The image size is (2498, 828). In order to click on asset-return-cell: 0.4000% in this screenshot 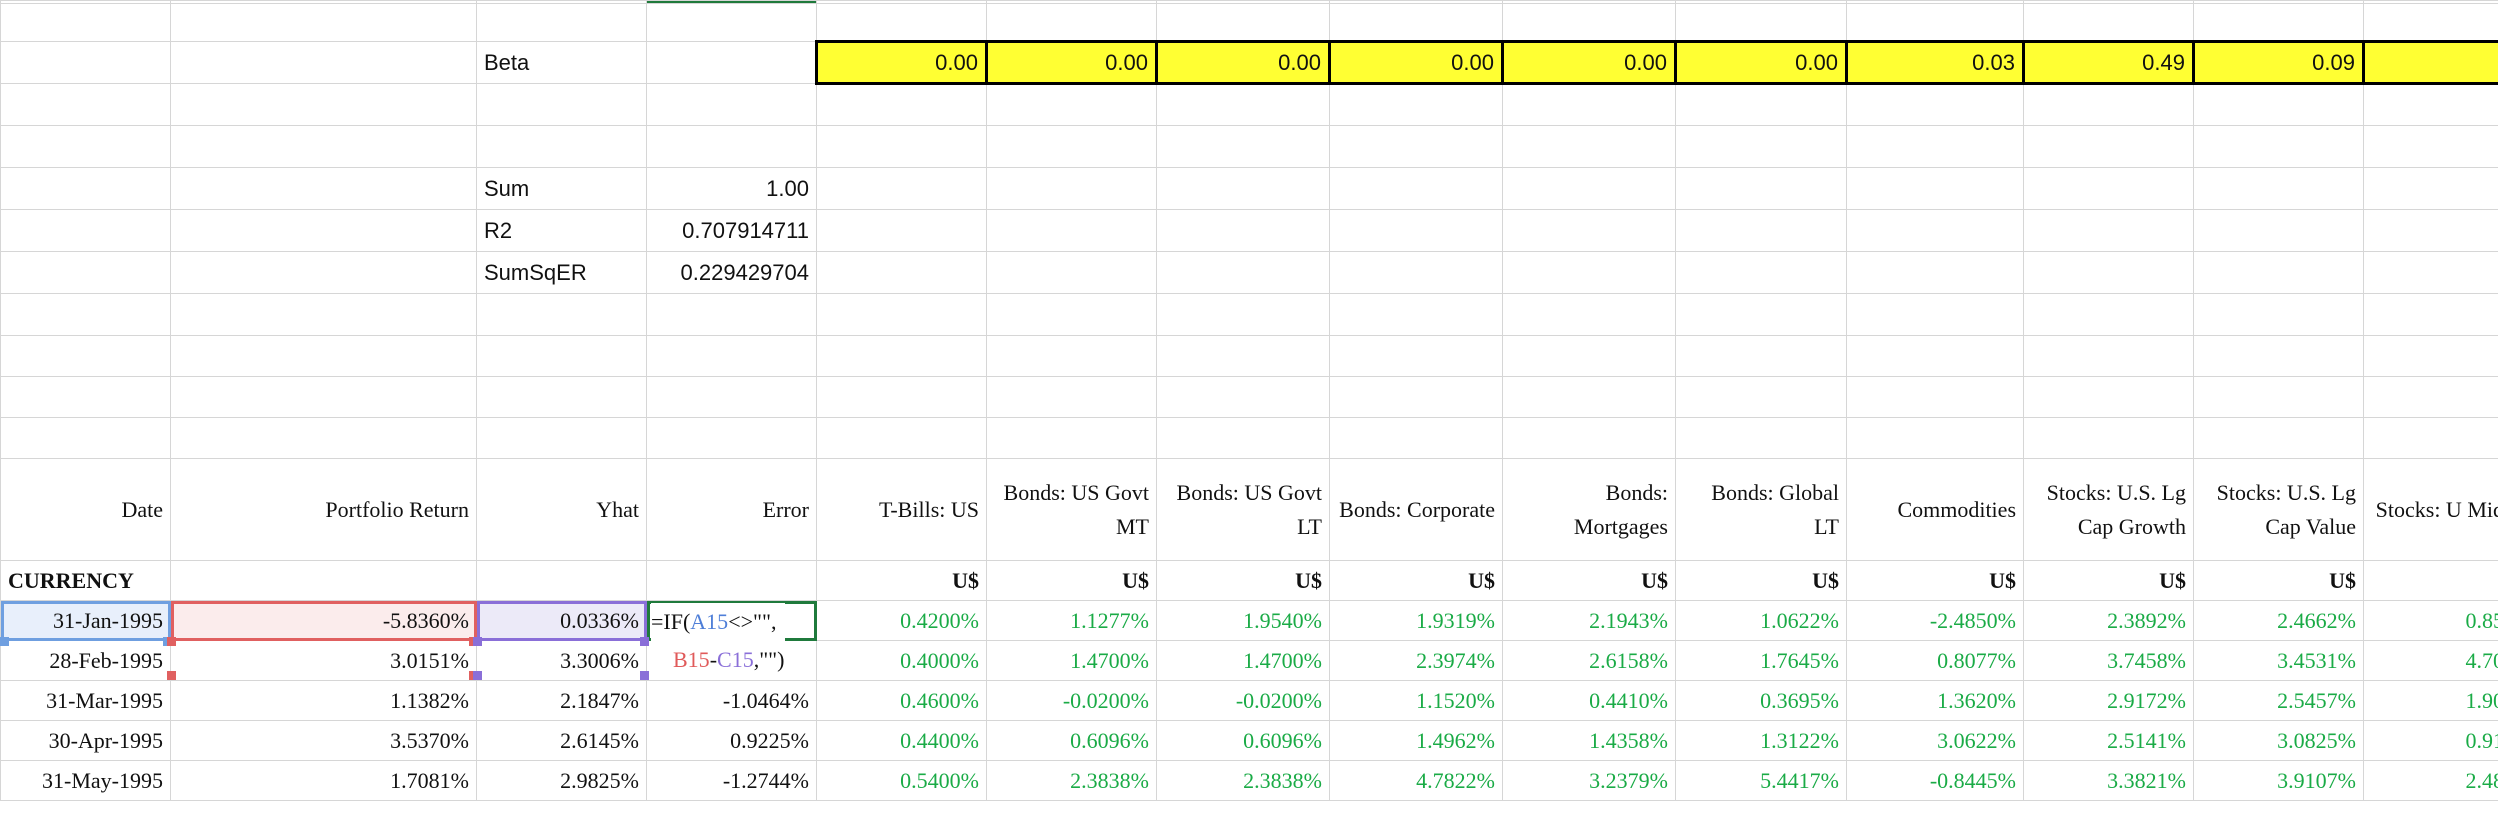, I will do `click(901, 660)`.